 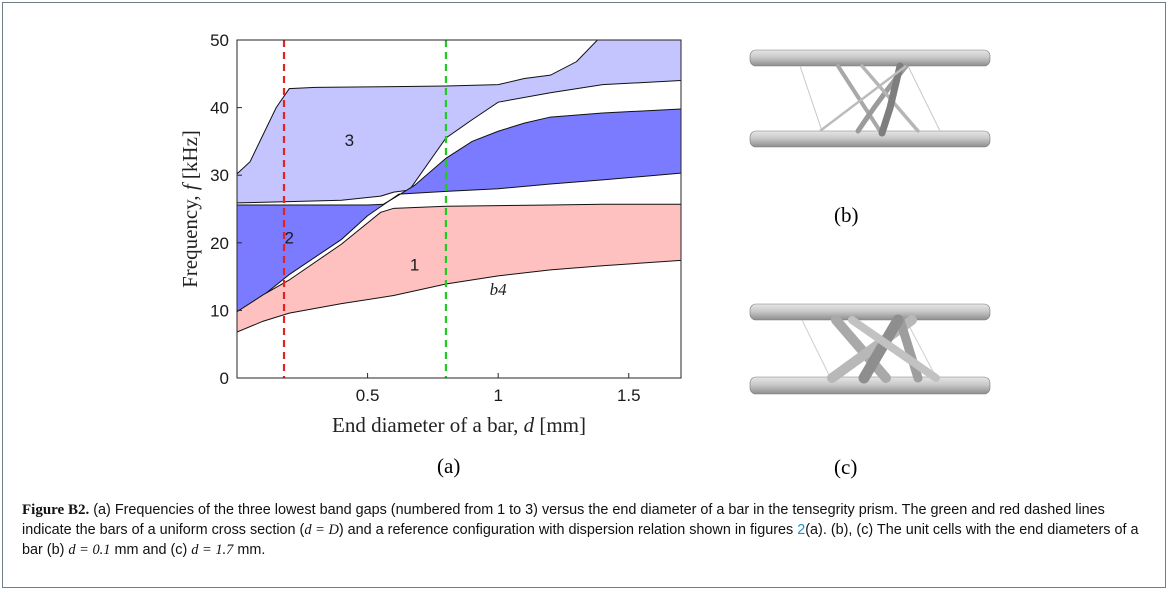 I want to click on y-tick-label: 10, so click(x=219, y=310).